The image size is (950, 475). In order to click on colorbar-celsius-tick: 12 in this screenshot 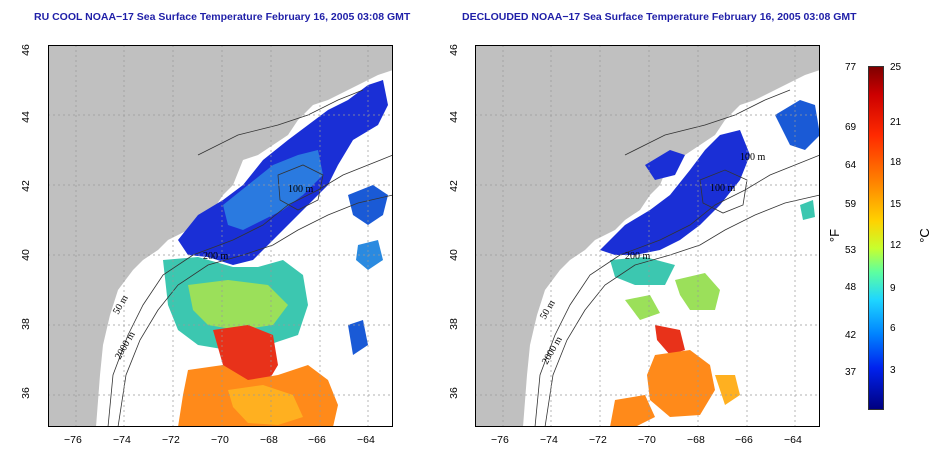, I will do `click(896, 245)`.